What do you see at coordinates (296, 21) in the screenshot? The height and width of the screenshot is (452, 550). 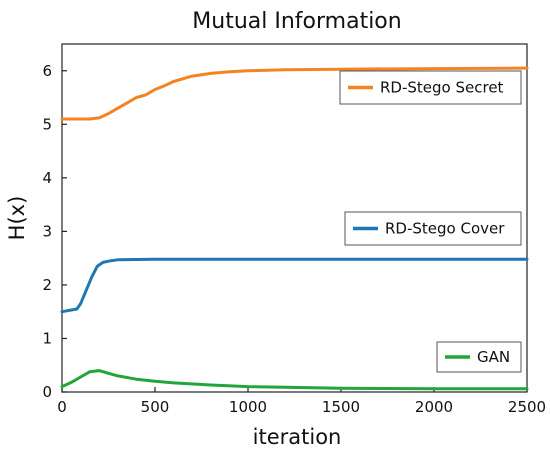 I see `chart-title: Mutual Information` at bounding box center [296, 21].